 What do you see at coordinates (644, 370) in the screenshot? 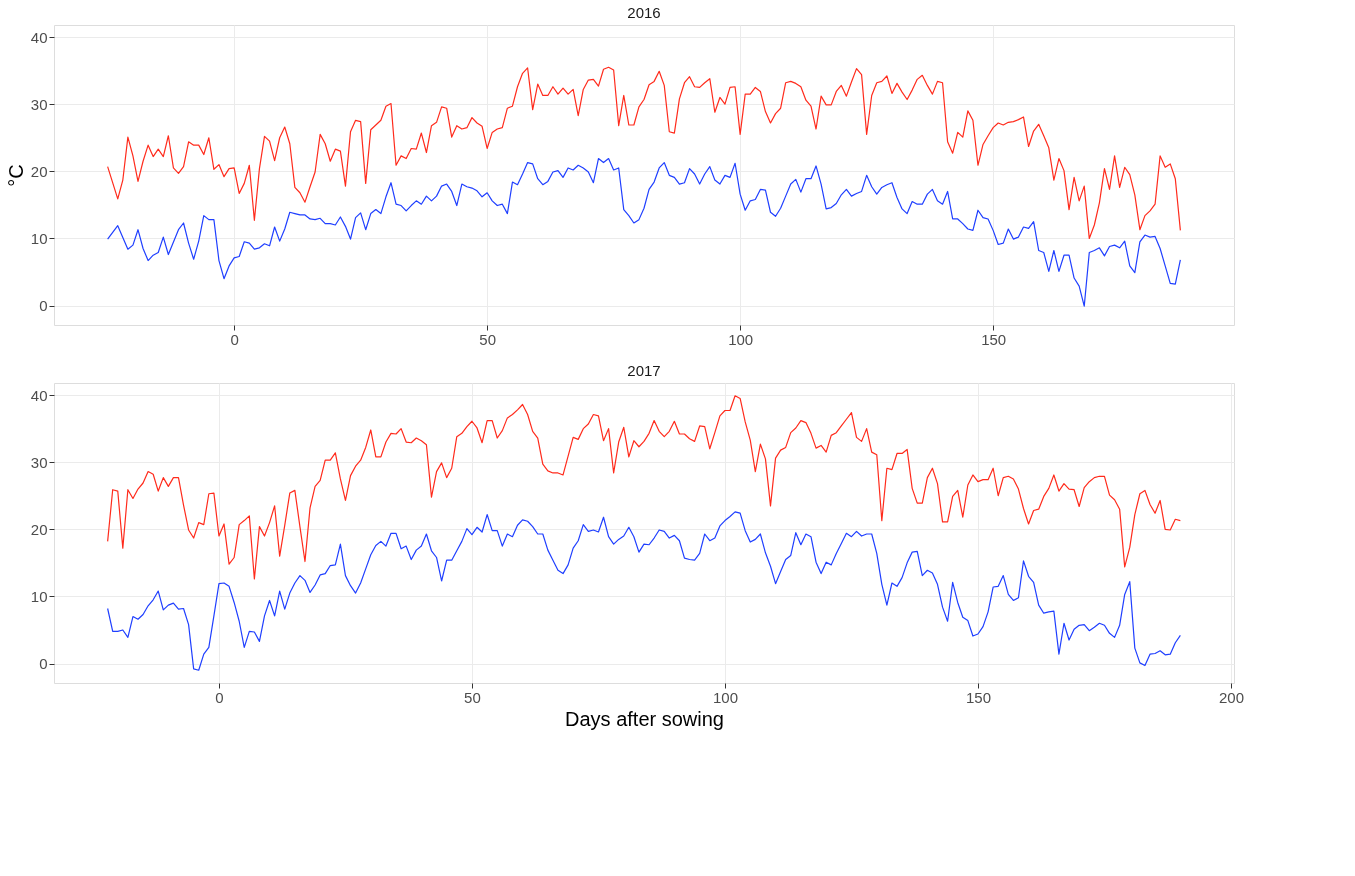
I see `chart-title: 2017` at bounding box center [644, 370].